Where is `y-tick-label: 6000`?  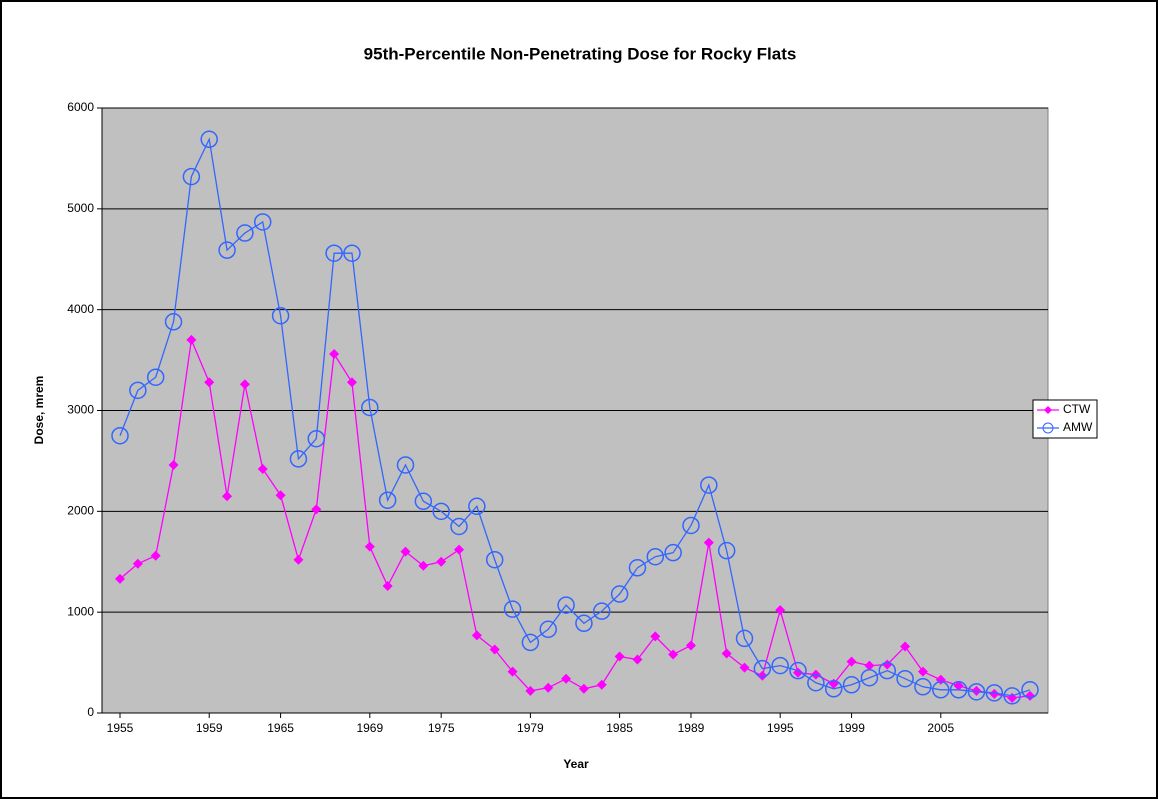
y-tick-label: 6000 is located at coordinates (80, 107).